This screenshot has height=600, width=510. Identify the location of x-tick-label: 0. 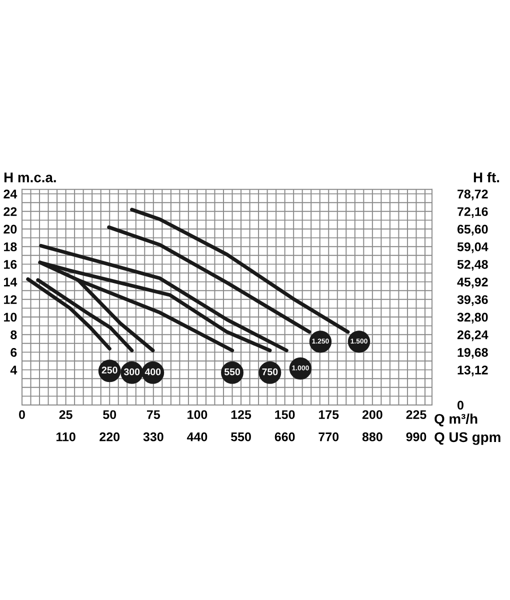
(22, 415).